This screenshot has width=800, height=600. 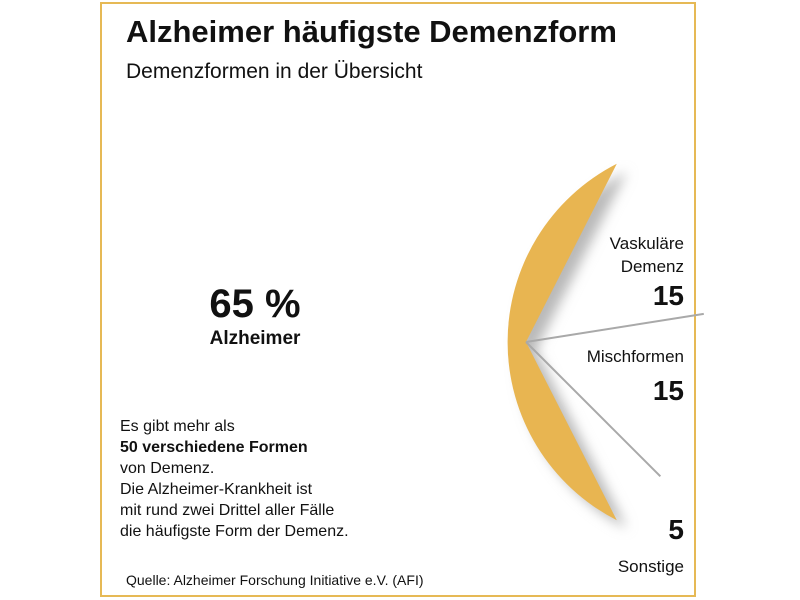 What do you see at coordinates (646, 243) in the screenshot?
I see `slice-label-vaskulaere-line1: Vaskuläre` at bounding box center [646, 243].